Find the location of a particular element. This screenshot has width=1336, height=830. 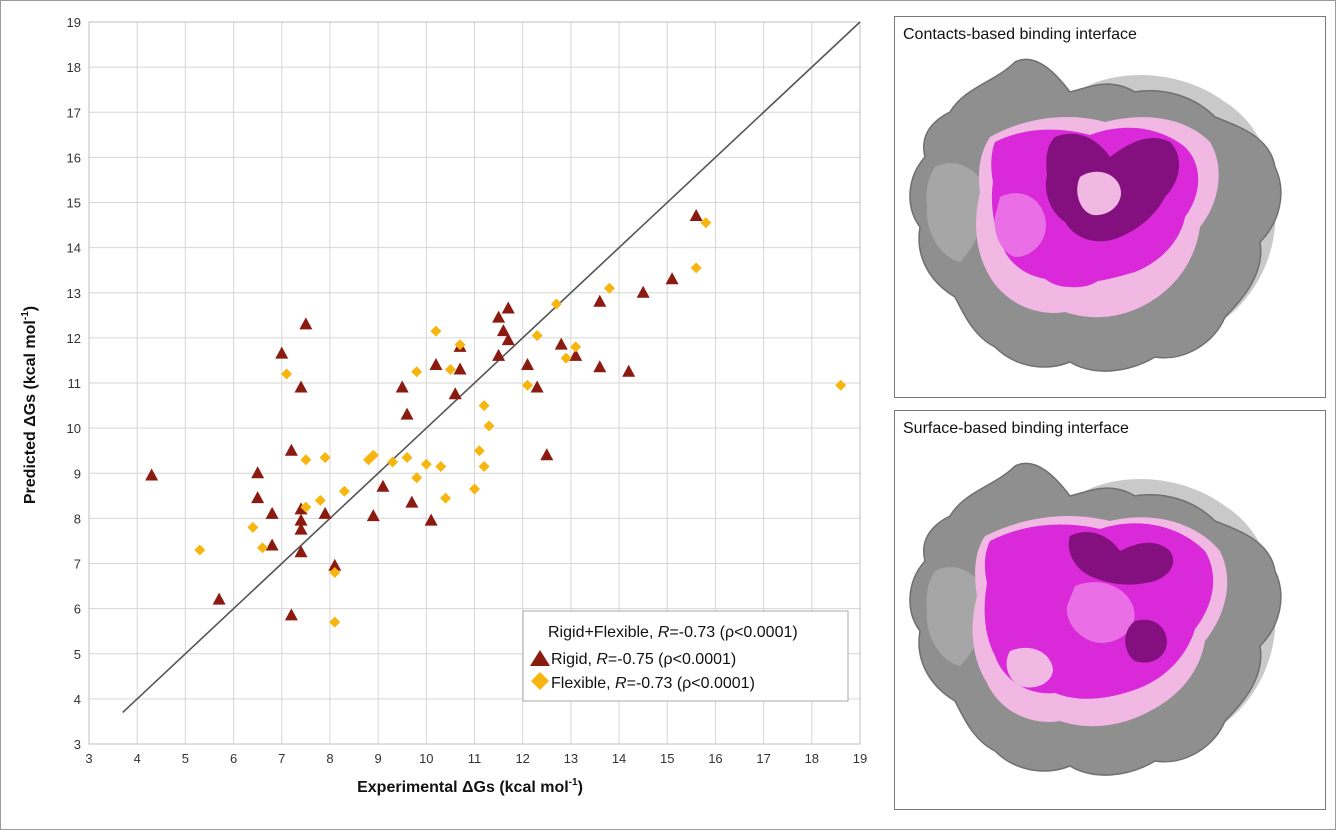

x-tick-label: 14 is located at coordinates (619, 758).